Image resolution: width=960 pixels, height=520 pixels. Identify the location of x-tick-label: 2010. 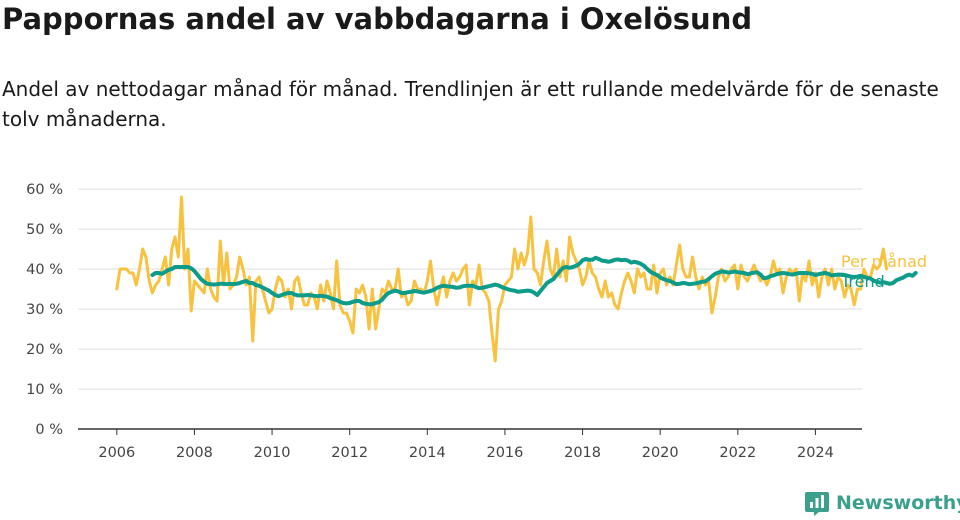
(272, 453).